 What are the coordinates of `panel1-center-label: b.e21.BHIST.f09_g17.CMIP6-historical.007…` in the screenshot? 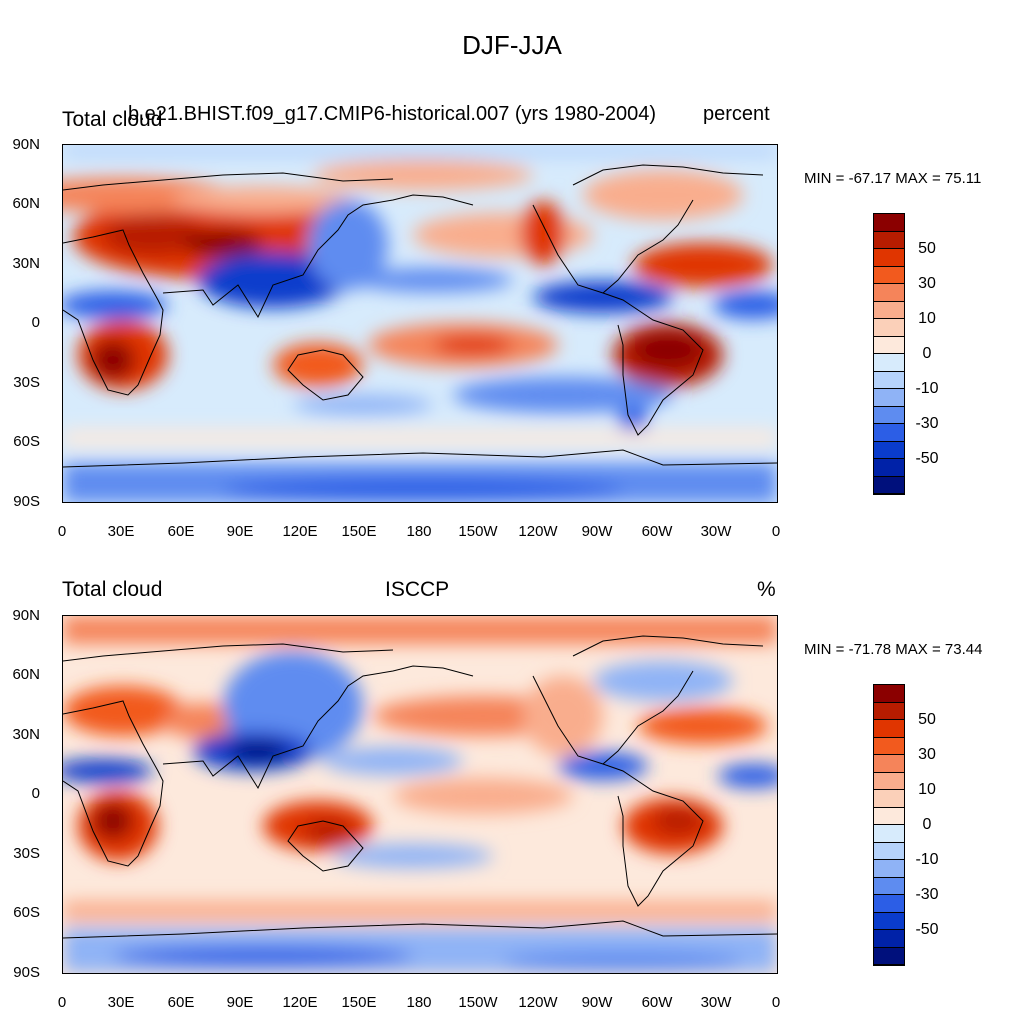 It's located at (392, 114).